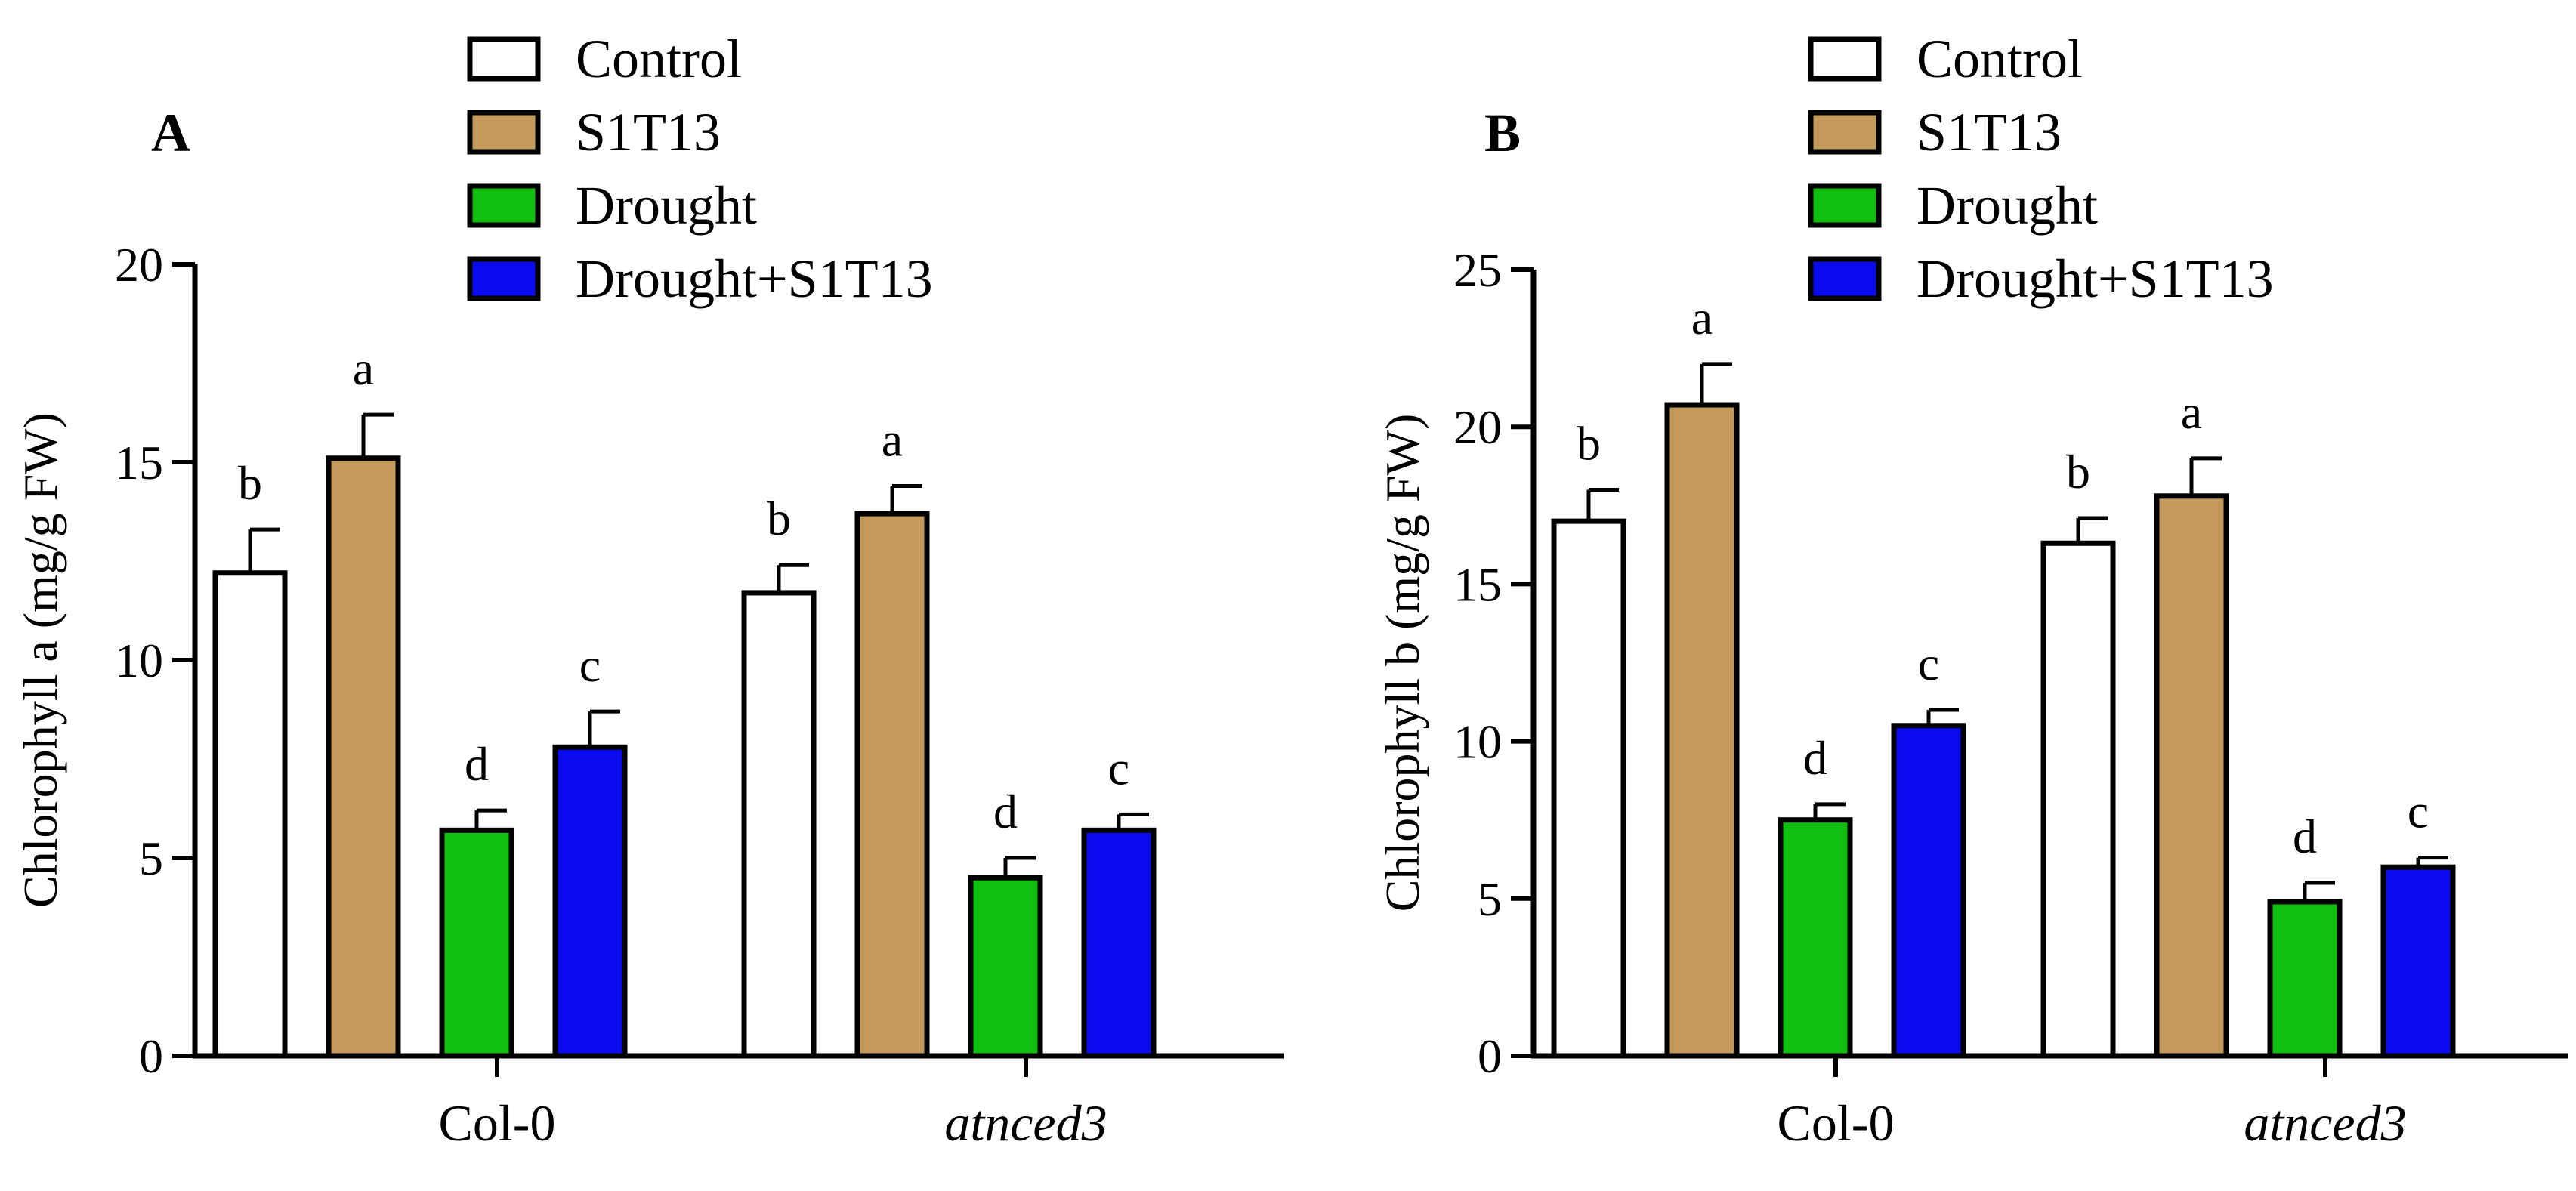  I want to click on y-tick-label: 25, so click(1477, 270).